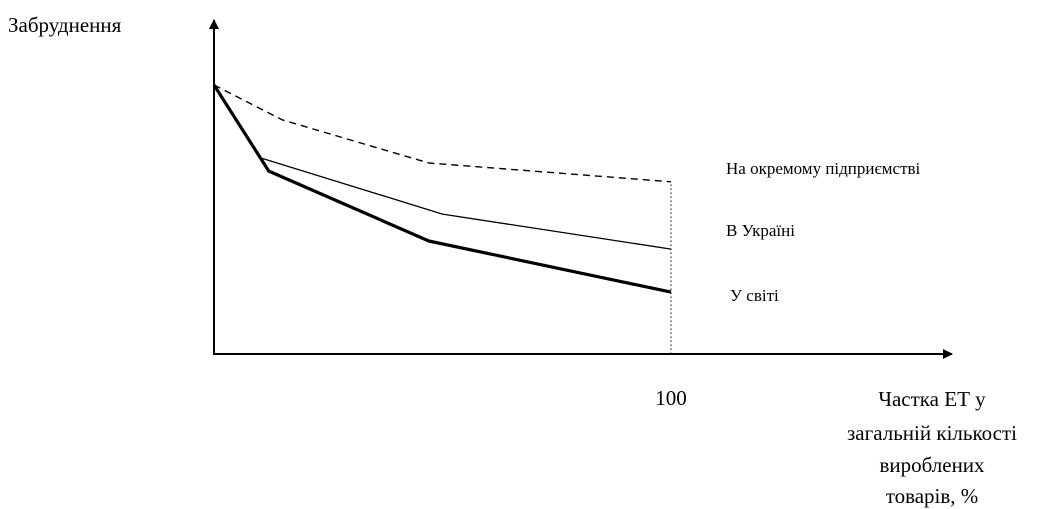 This screenshot has width=1047, height=509. Describe the element at coordinates (671, 398) in the screenshot. I see `x-tick-100: 100` at that location.